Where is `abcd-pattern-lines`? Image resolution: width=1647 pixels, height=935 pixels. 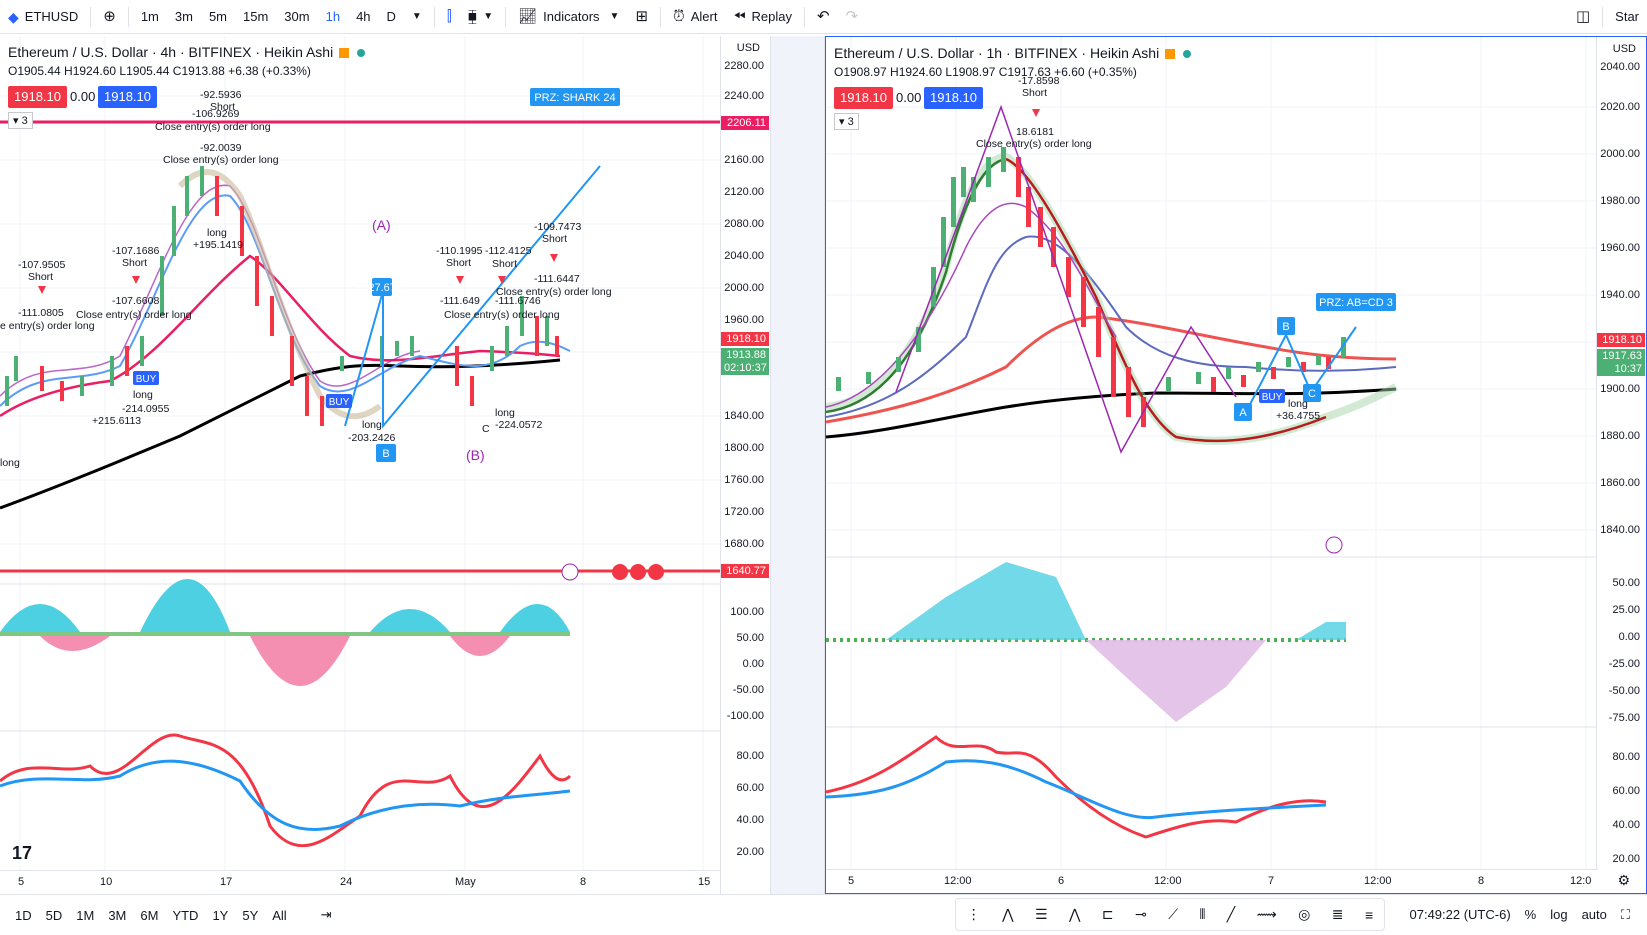 abcd-pattern-lines is located at coordinates (1301, 369).